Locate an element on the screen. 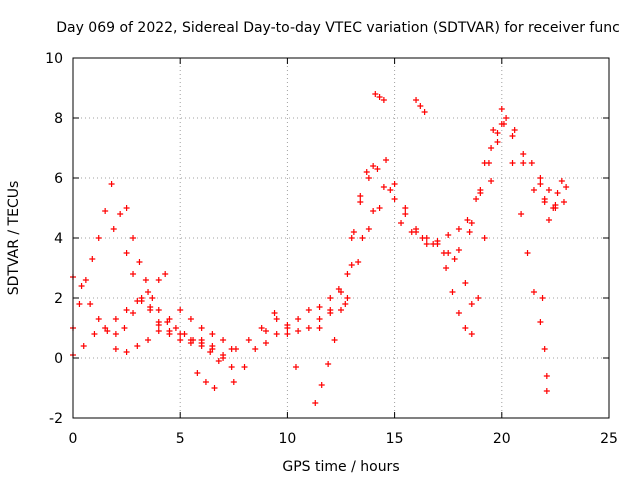 The image size is (640, 480). series-arc6 is located at coordinates (173, 331).